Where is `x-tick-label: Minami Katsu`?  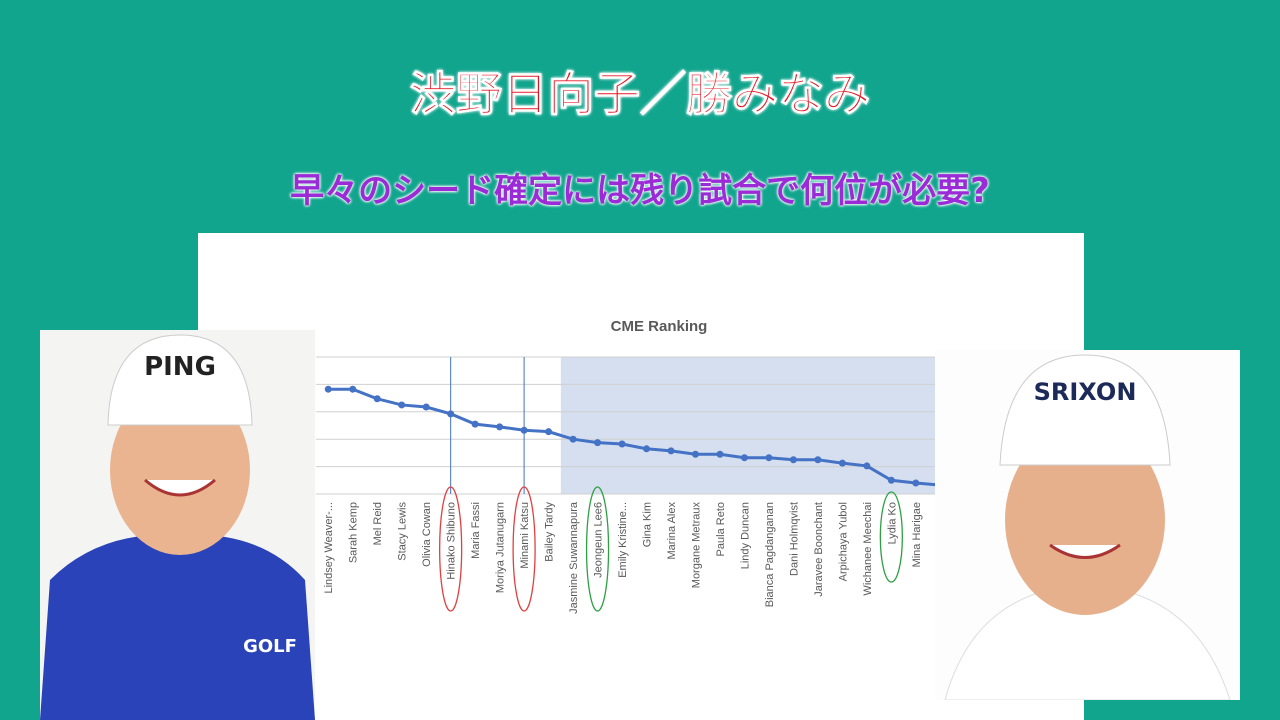 x-tick-label: Minami Katsu is located at coordinates (525, 535).